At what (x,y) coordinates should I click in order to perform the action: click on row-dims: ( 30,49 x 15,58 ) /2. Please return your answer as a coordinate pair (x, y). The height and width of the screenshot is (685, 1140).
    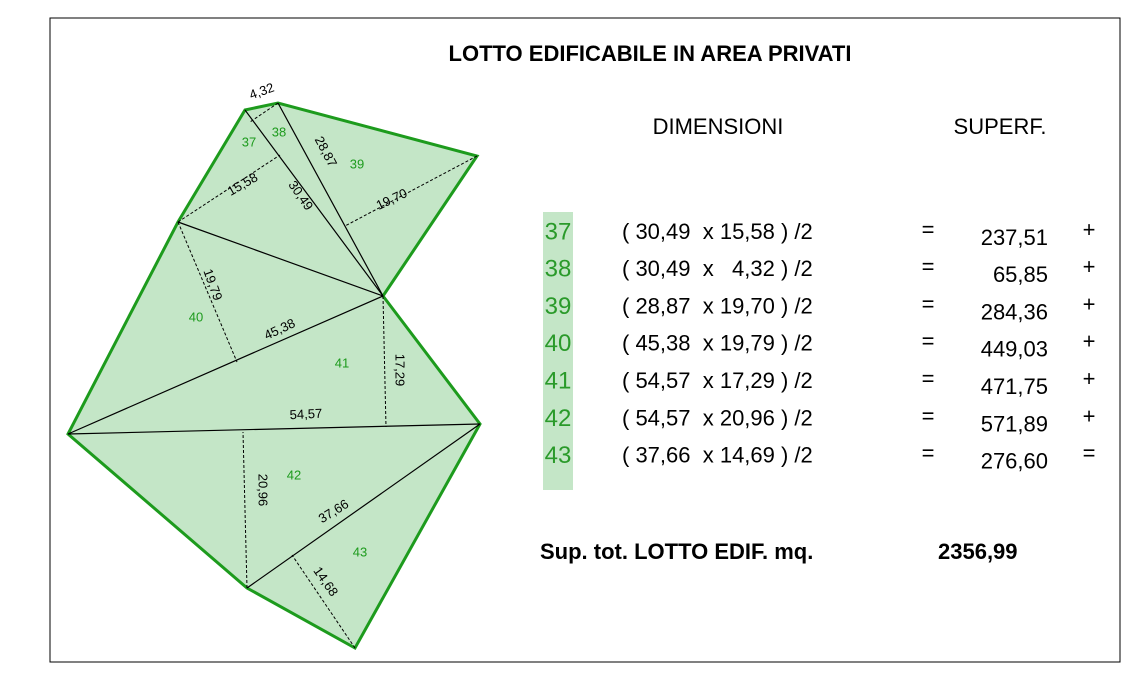
    Looking at the image, I should click on (717, 231).